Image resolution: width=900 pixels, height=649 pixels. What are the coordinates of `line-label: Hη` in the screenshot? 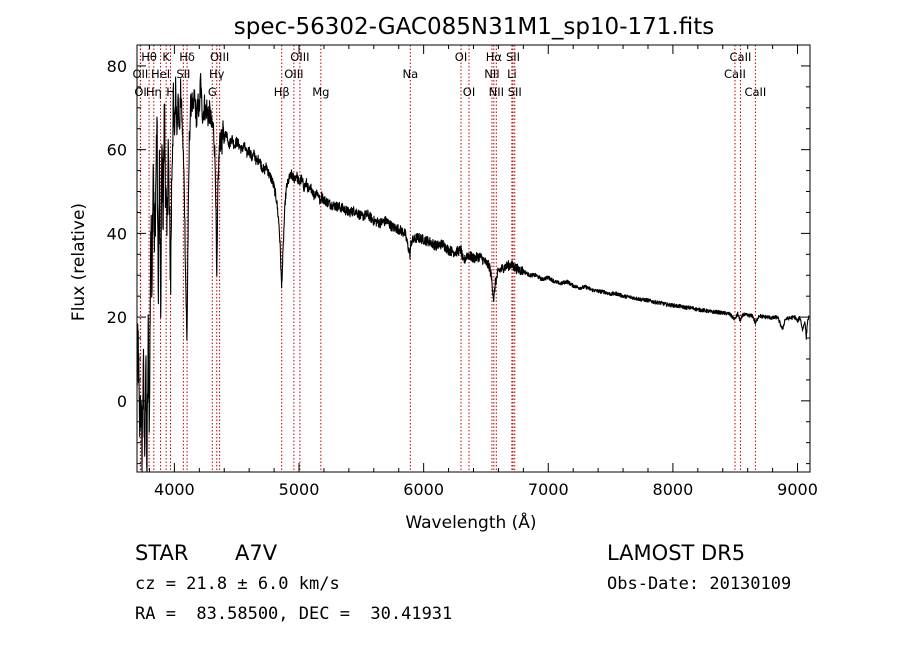 It's located at (154, 92).